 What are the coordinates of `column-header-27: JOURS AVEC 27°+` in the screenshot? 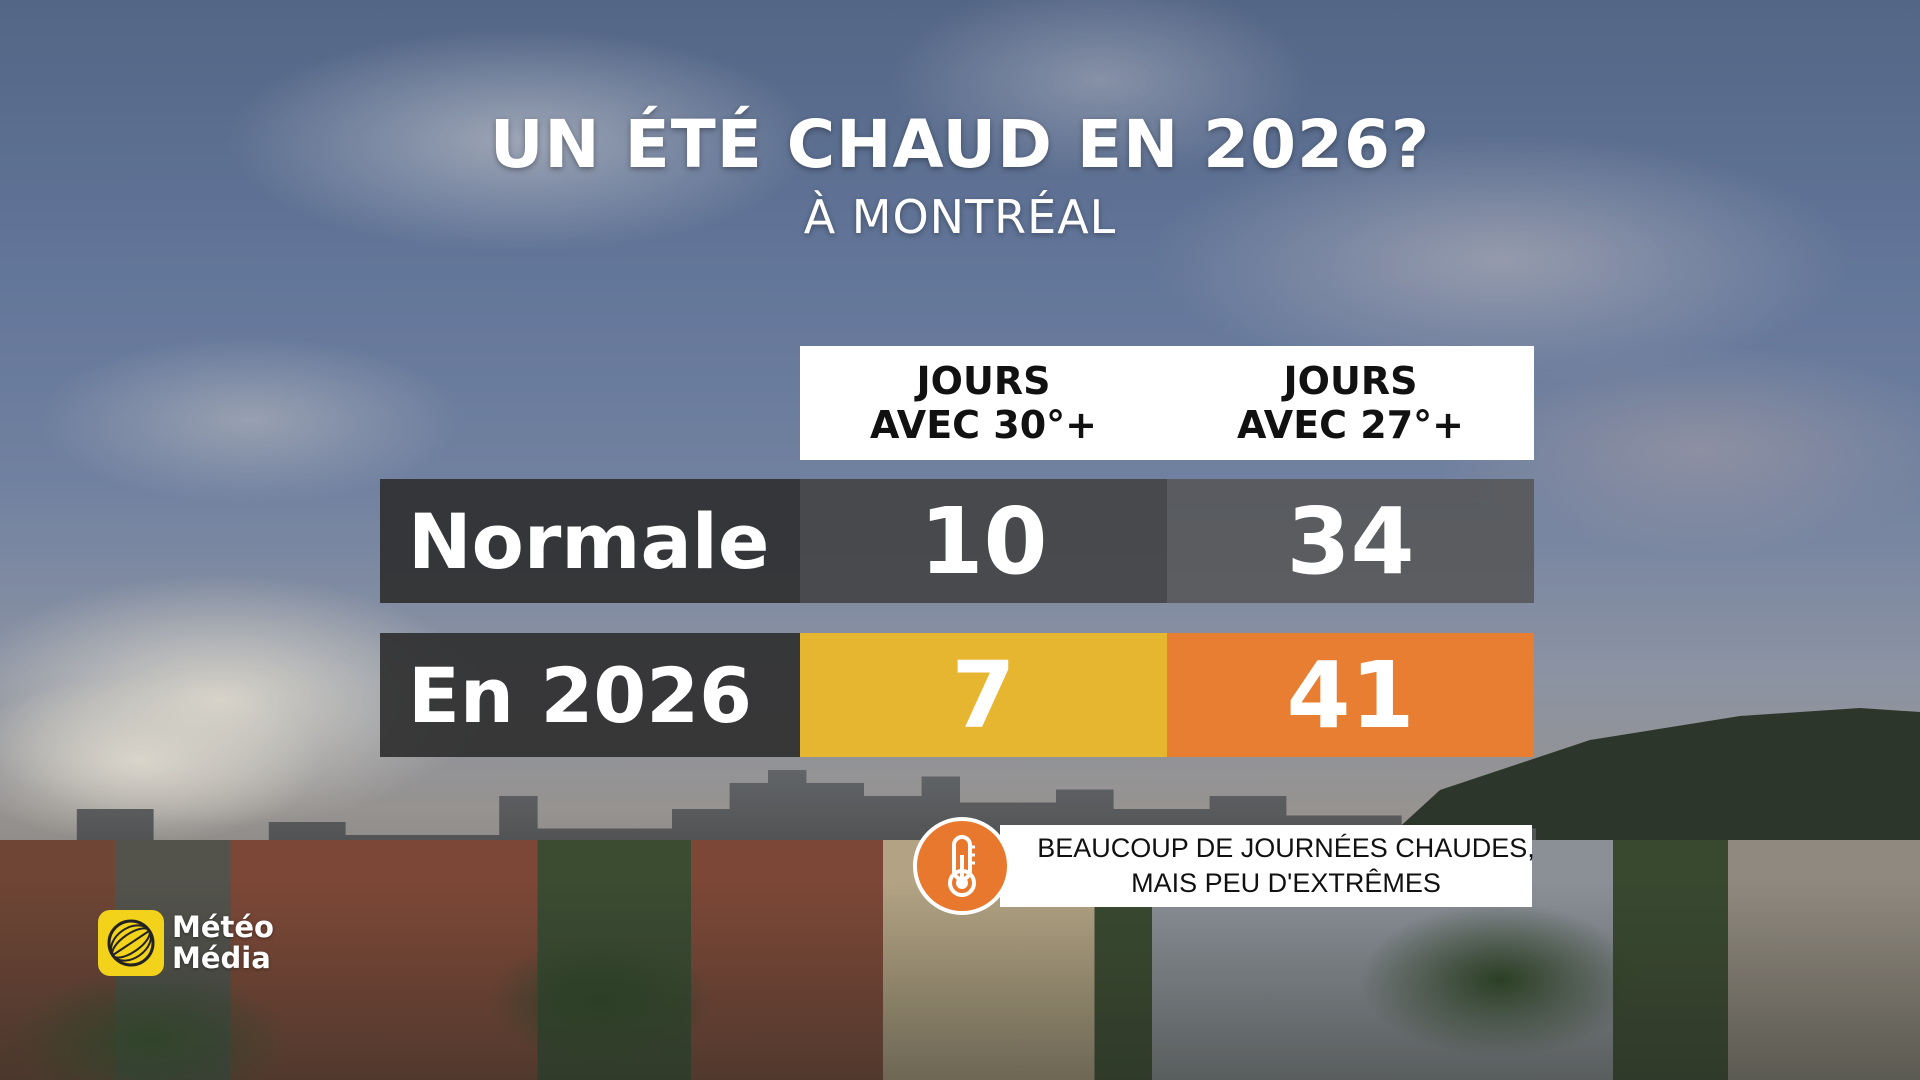 It's located at (1350, 403).